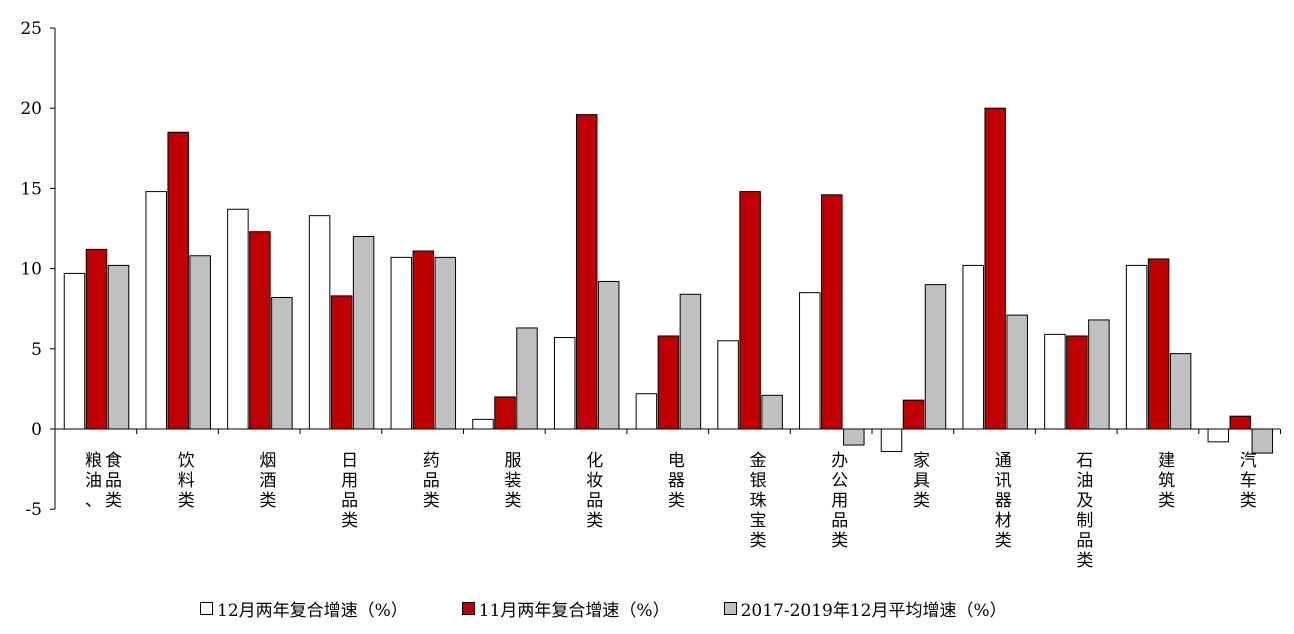 Image resolution: width=1294 pixels, height=634 pixels. I want to click on bar-s2-c13, so click(1180, 391).